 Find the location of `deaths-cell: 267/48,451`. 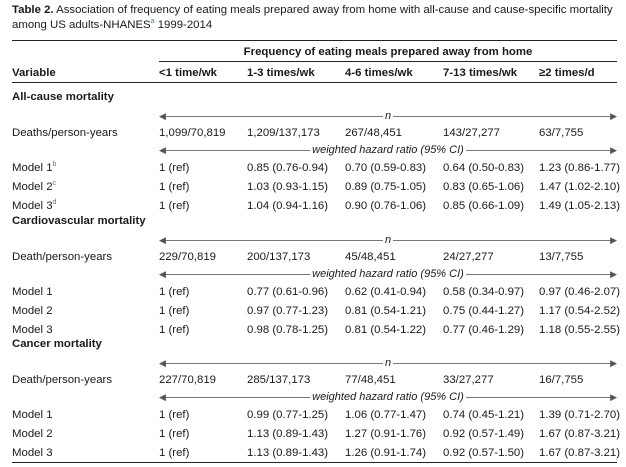

deaths-cell: 267/48,451 is located at coordinates (374, 133).